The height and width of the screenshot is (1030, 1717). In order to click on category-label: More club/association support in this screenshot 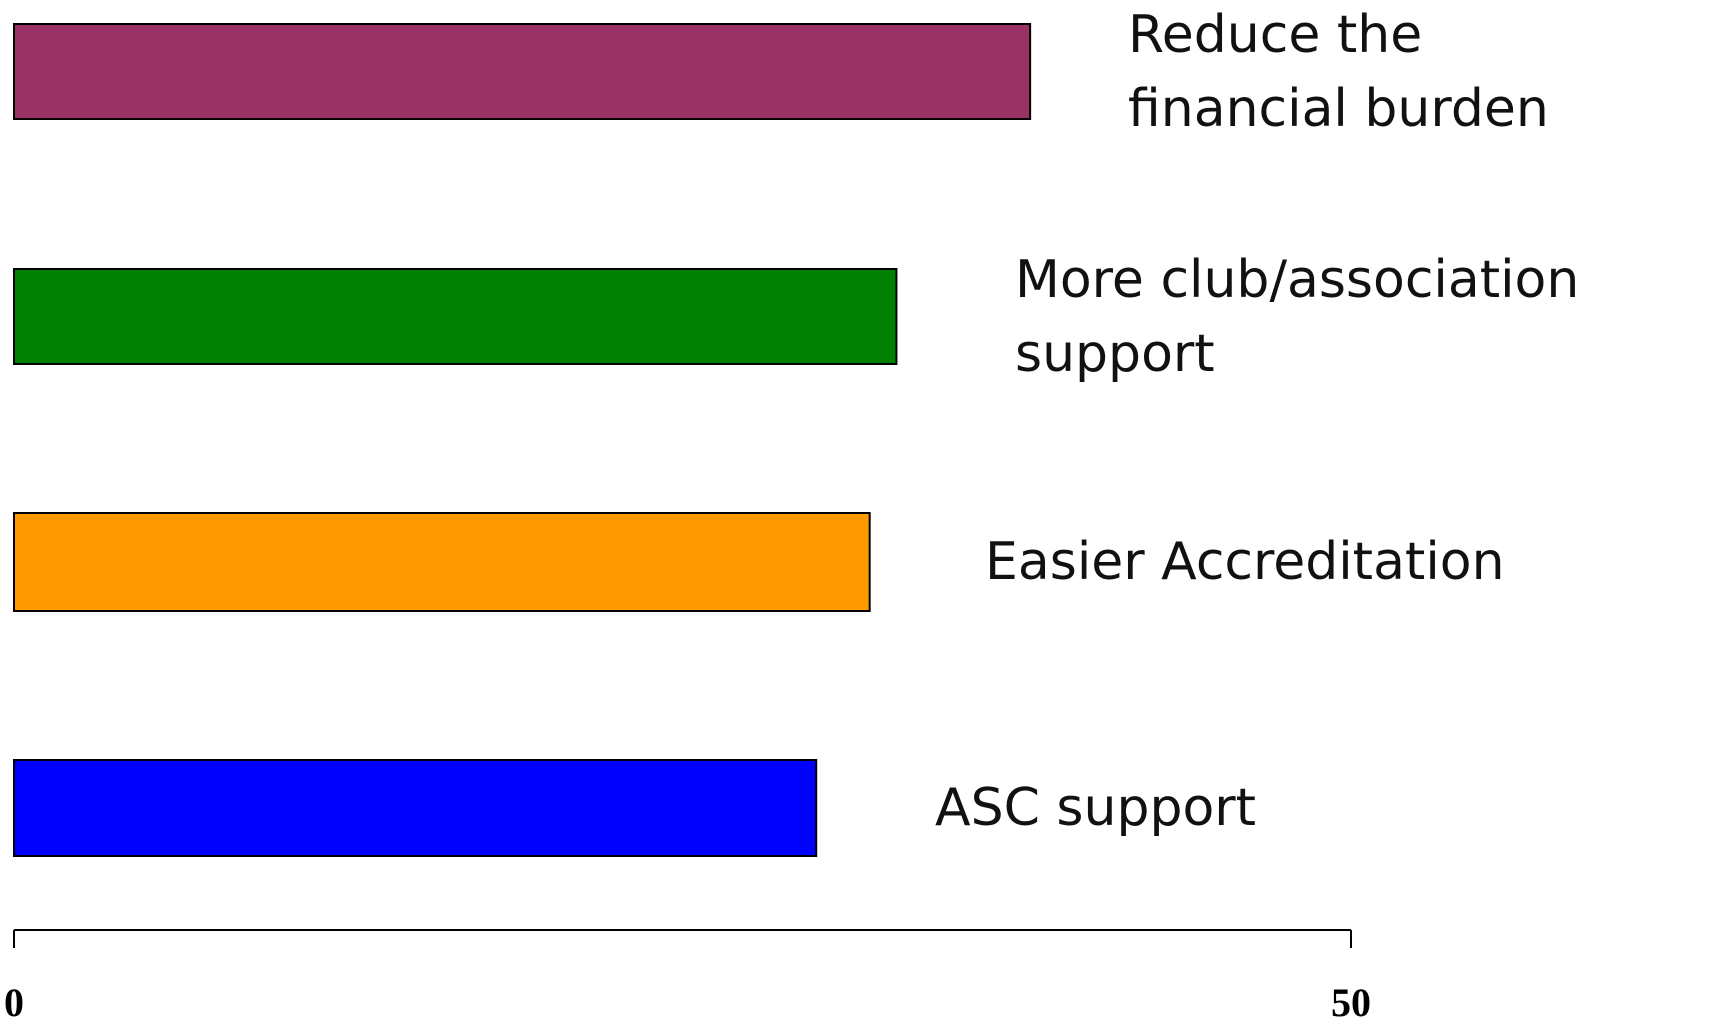, I will do `click(1297, 316)`.